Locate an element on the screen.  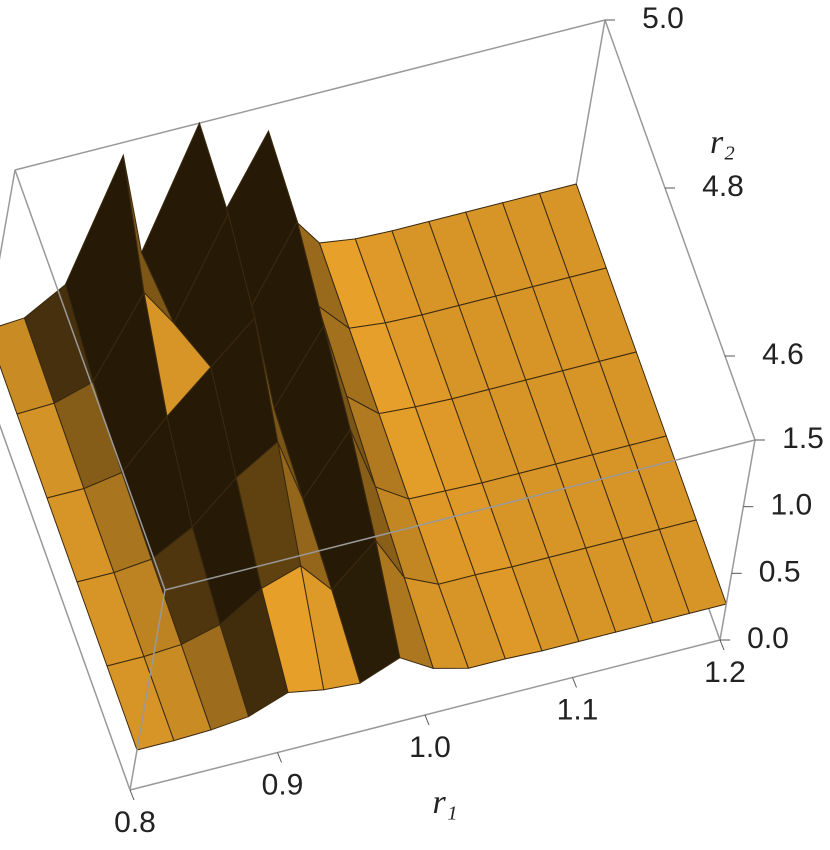
x-tick-label: 1.0 is located at coordinates (430, 747).